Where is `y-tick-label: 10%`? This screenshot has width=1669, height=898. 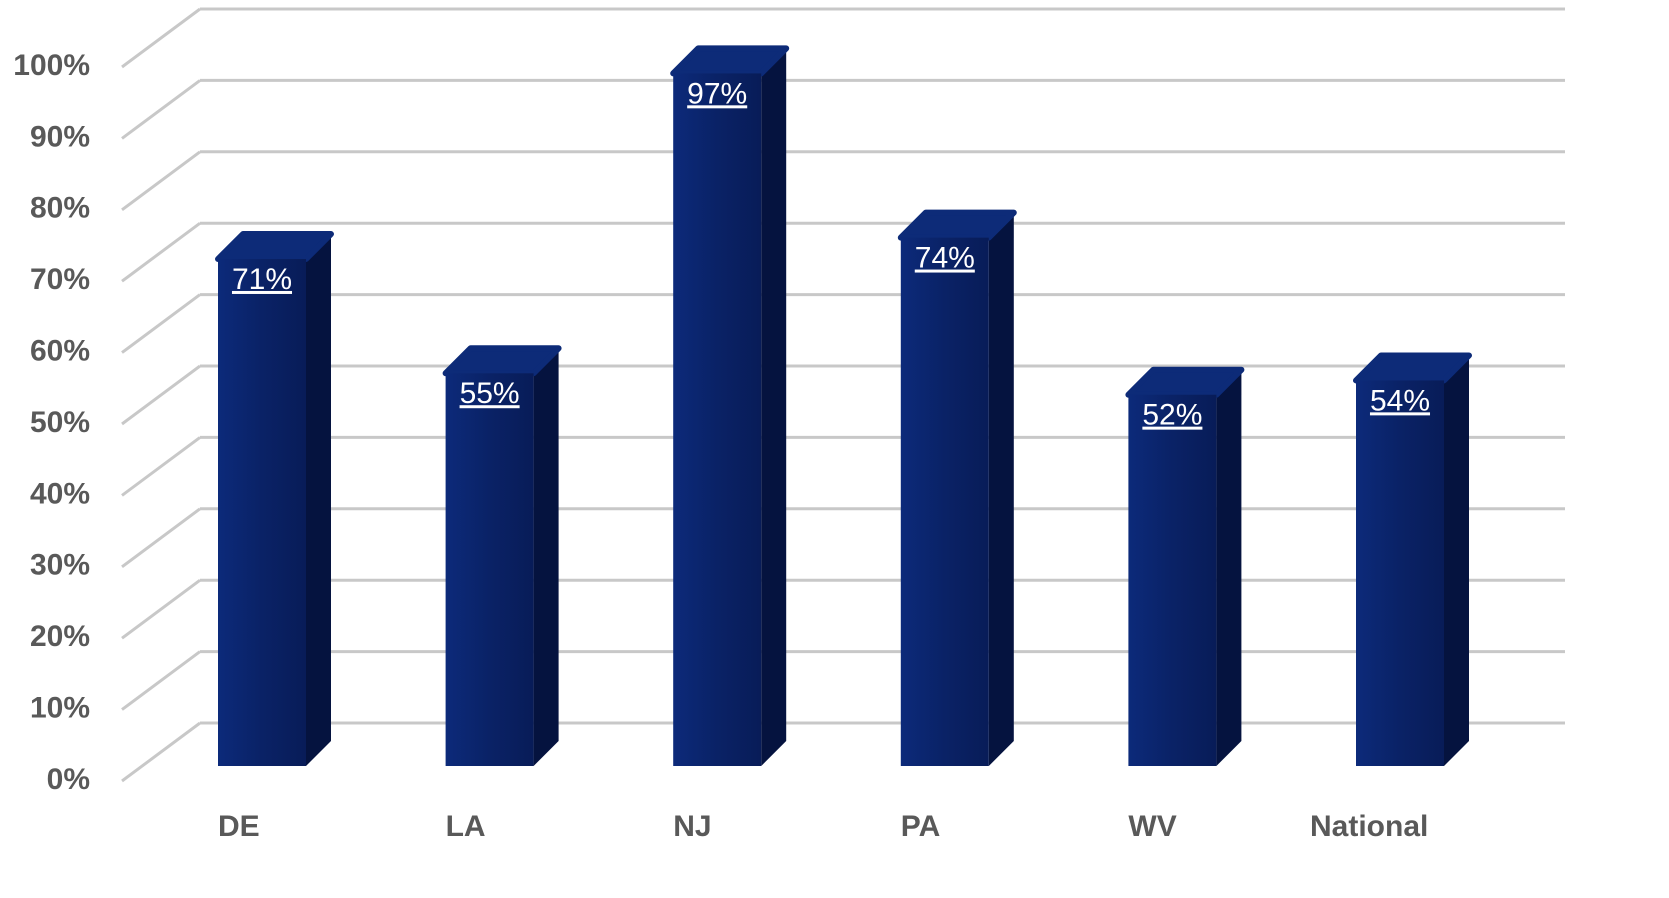 y-tick-label: 10% is located at coordinates (60, 708).